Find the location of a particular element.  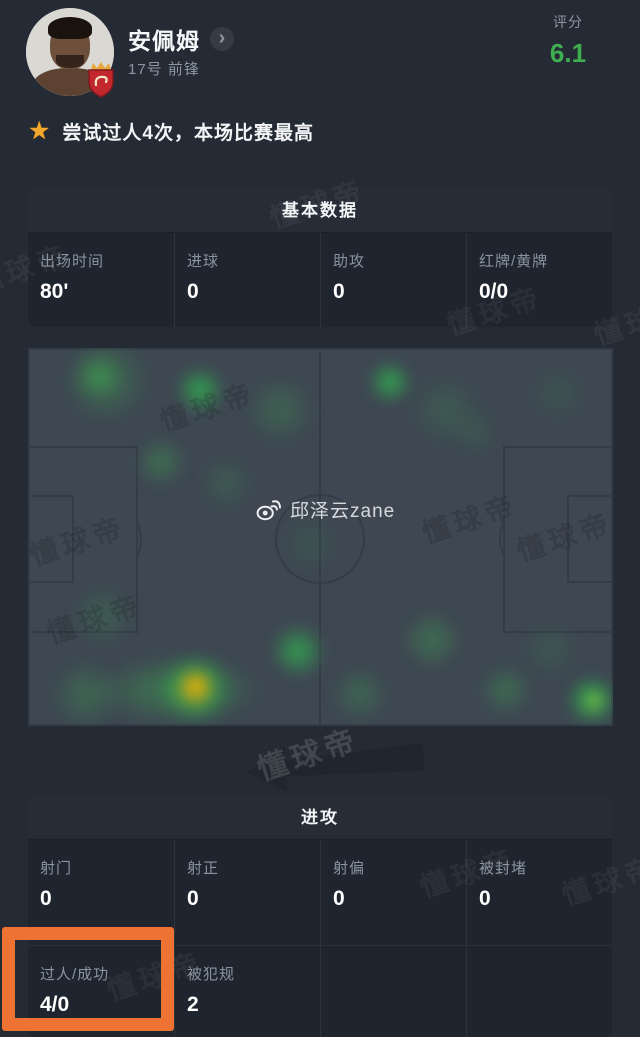

rating-block: 评分 6.1 is located at coordinates (568, 40).